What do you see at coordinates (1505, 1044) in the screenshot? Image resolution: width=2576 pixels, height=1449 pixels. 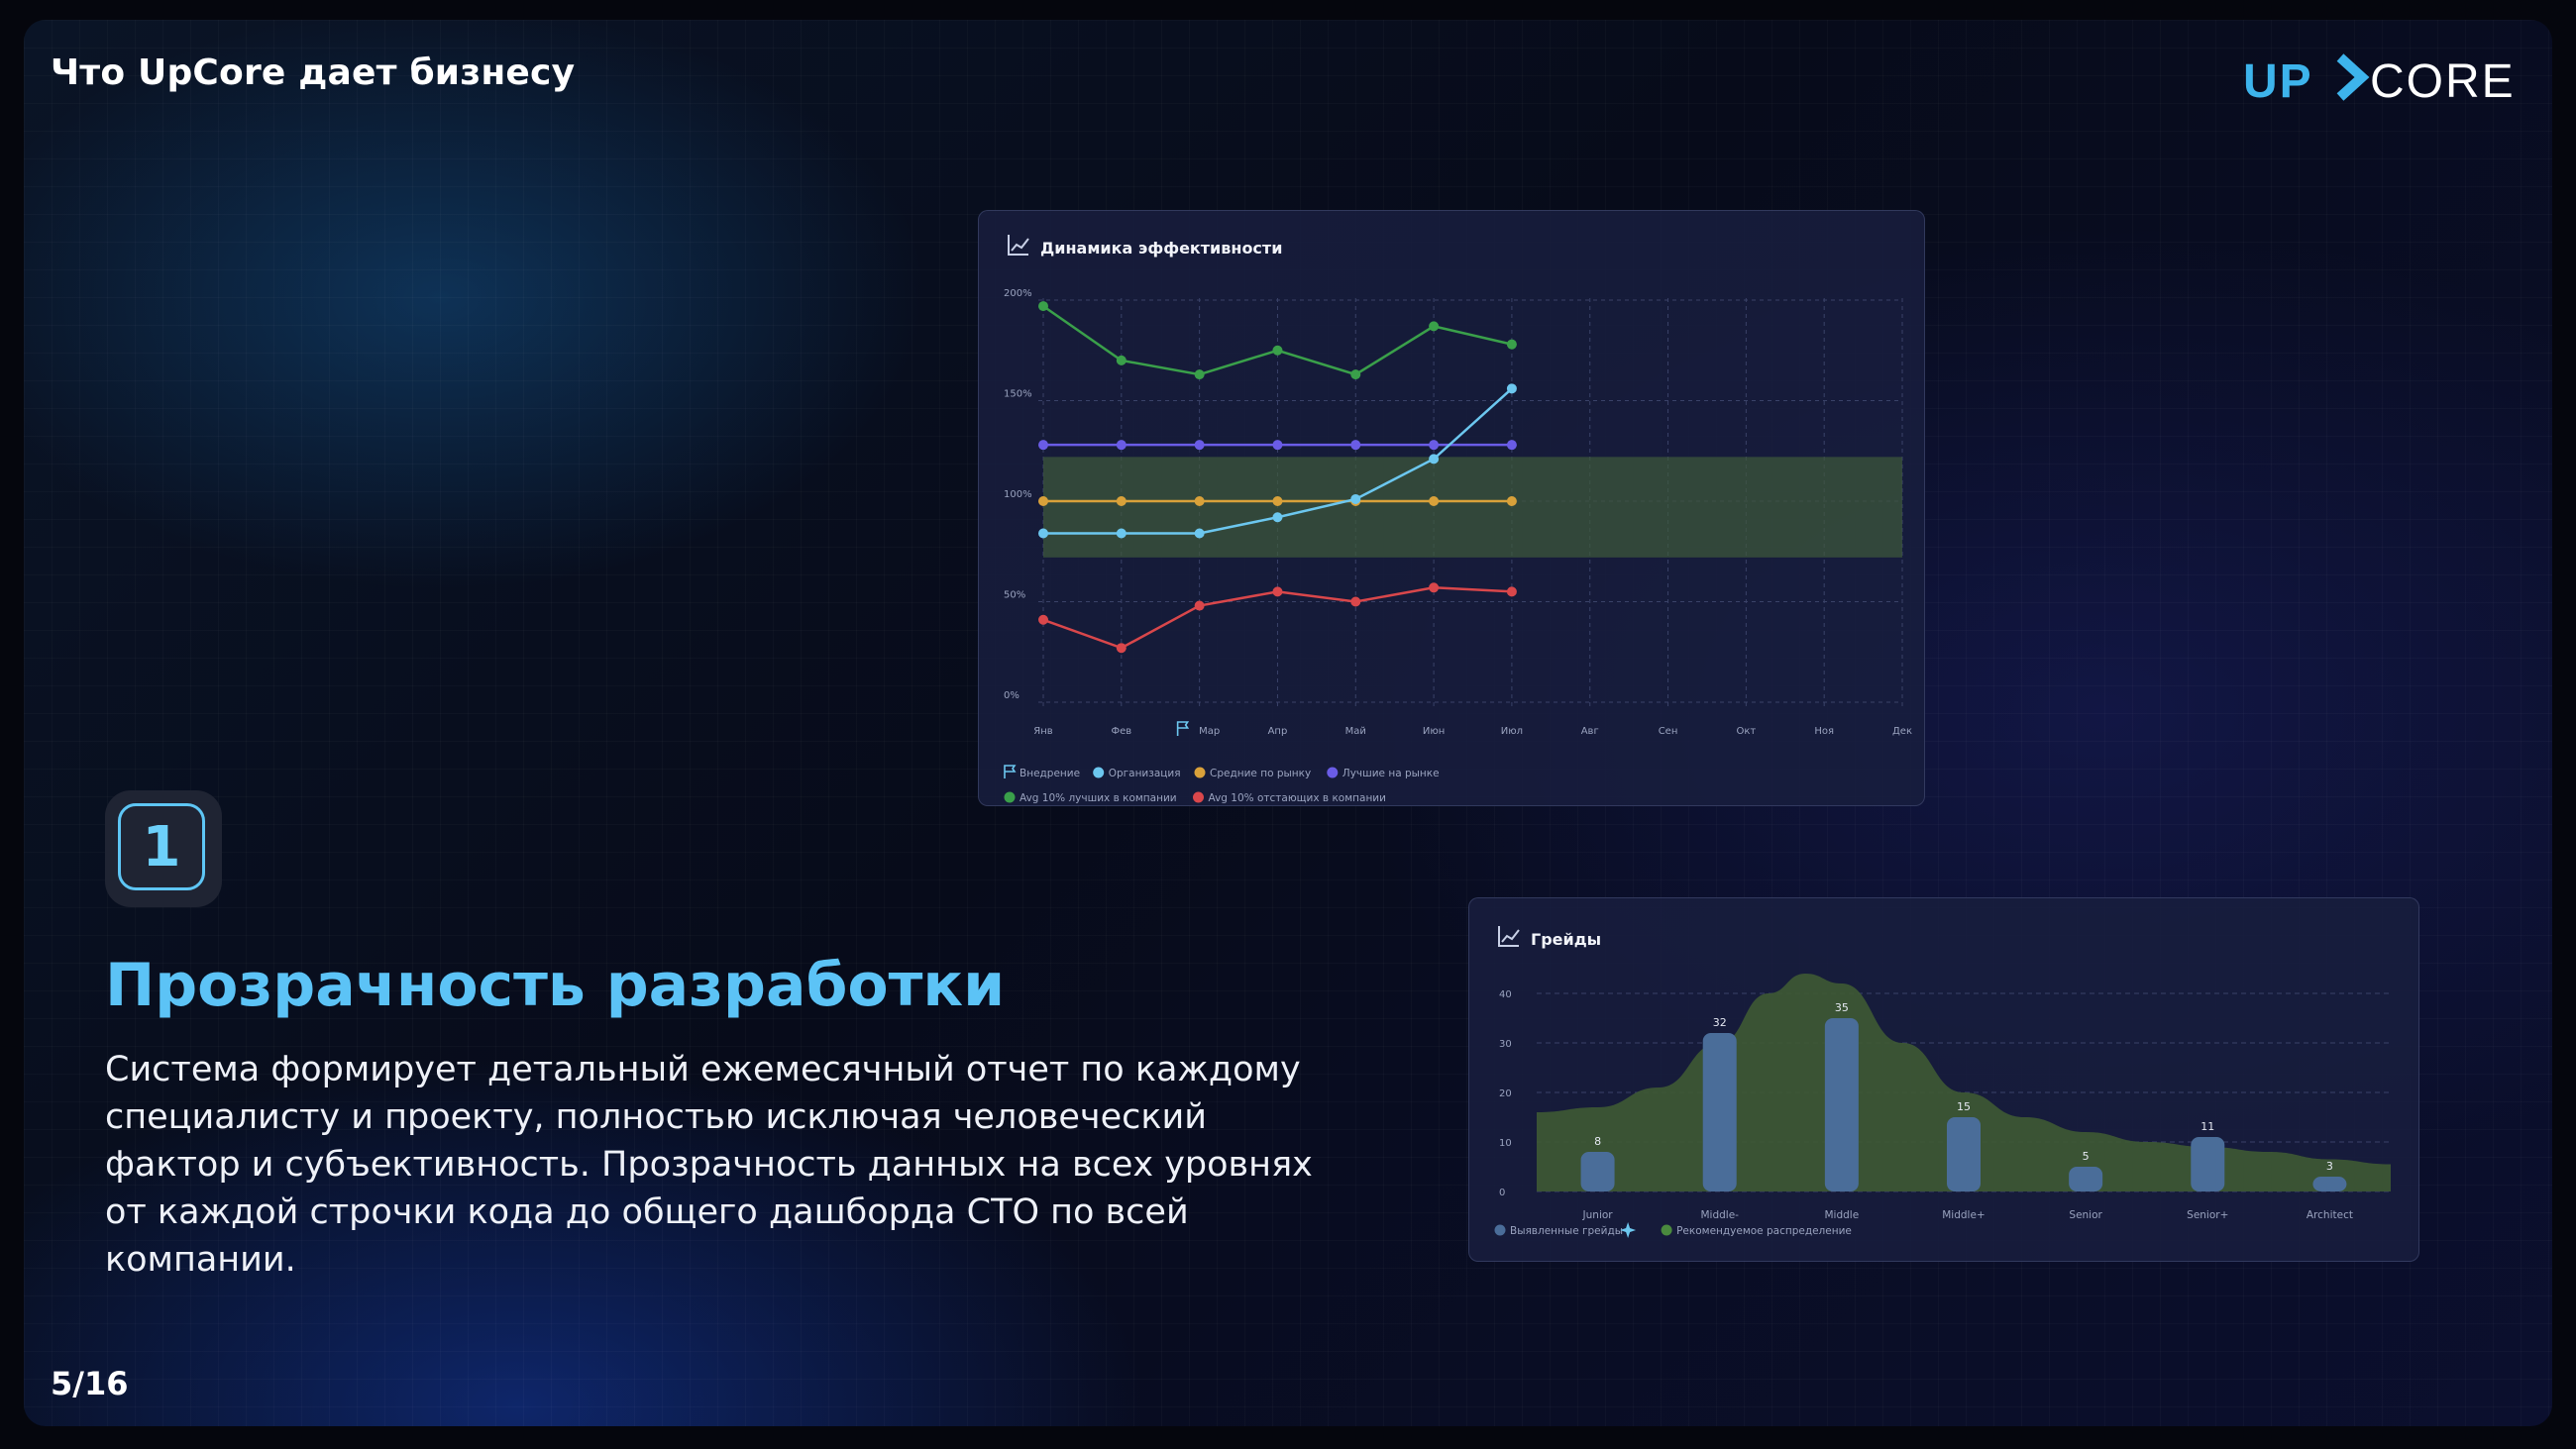 I see `y-tick-label: 30` at bounding box center [1505, 1044].